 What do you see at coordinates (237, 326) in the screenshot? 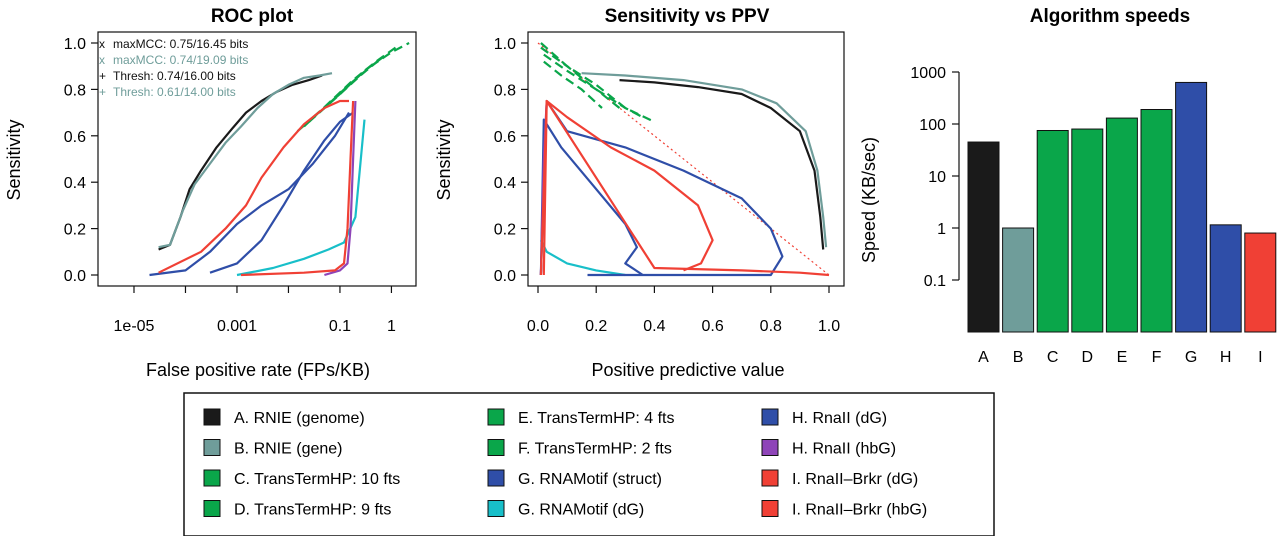
I see `roc-x-tick-label: 0.001` at bounding box center [237, 326].